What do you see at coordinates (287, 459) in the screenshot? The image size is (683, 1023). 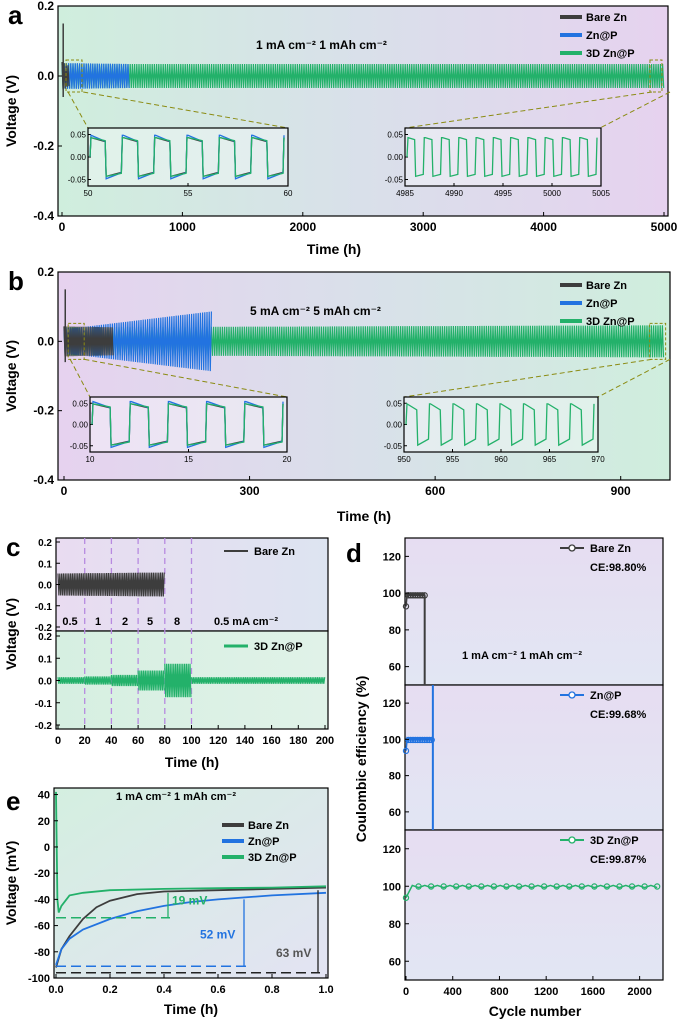 I see `inset-b-left-xtick-label: 20` at bounding box center [287, 459].